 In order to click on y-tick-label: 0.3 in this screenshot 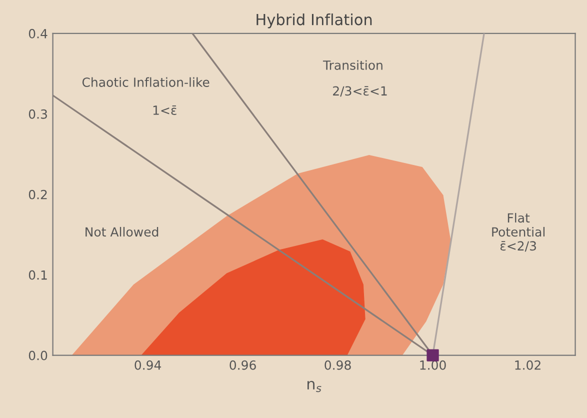, I will do `click(37, 114)`.